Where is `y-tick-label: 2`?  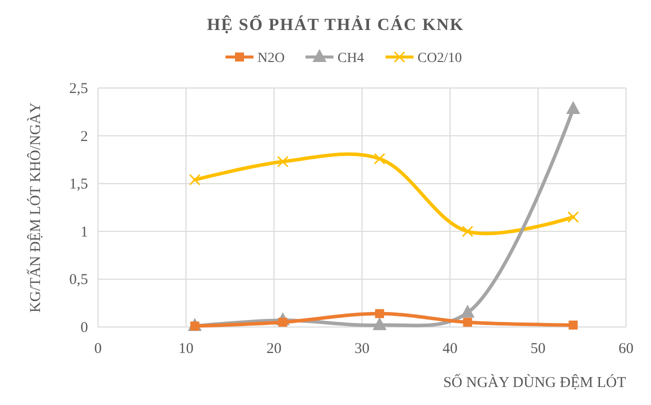
y-tick-label: 2 is located at coordinates (84, 136).